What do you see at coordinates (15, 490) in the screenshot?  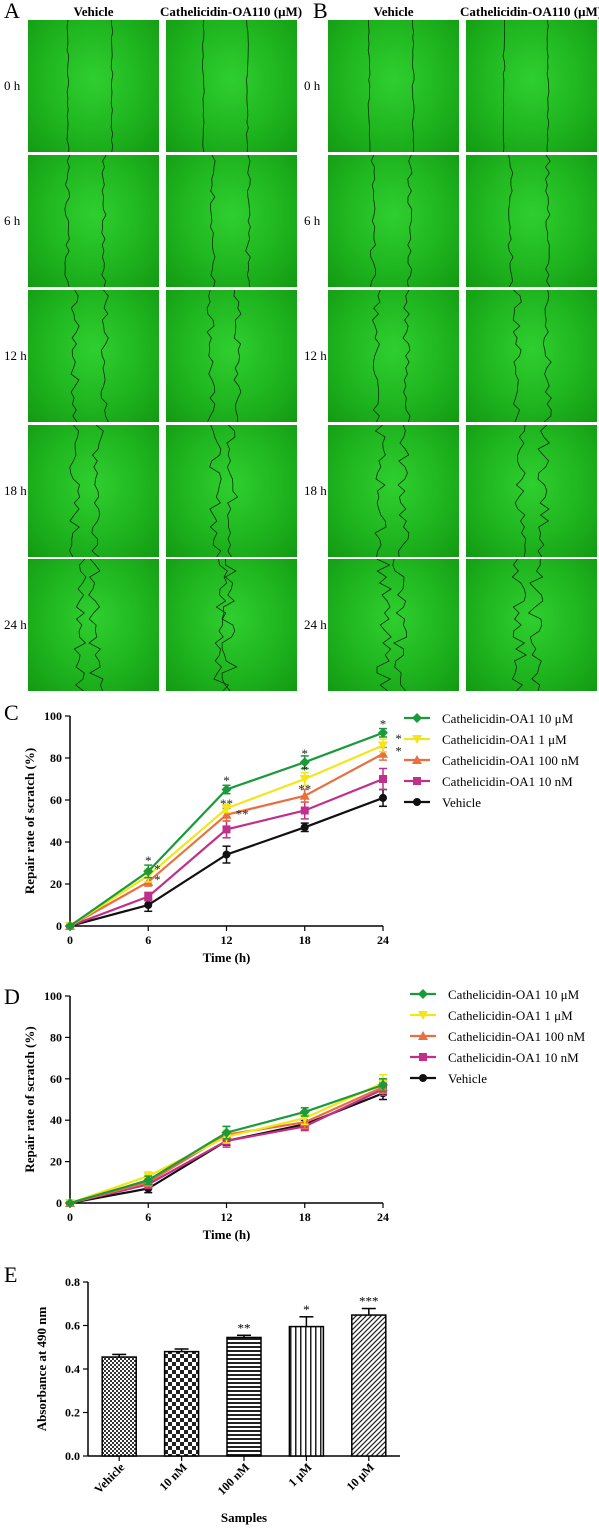 I see `panel-a-row-label: 18 h` at bounding box center [15, 490].